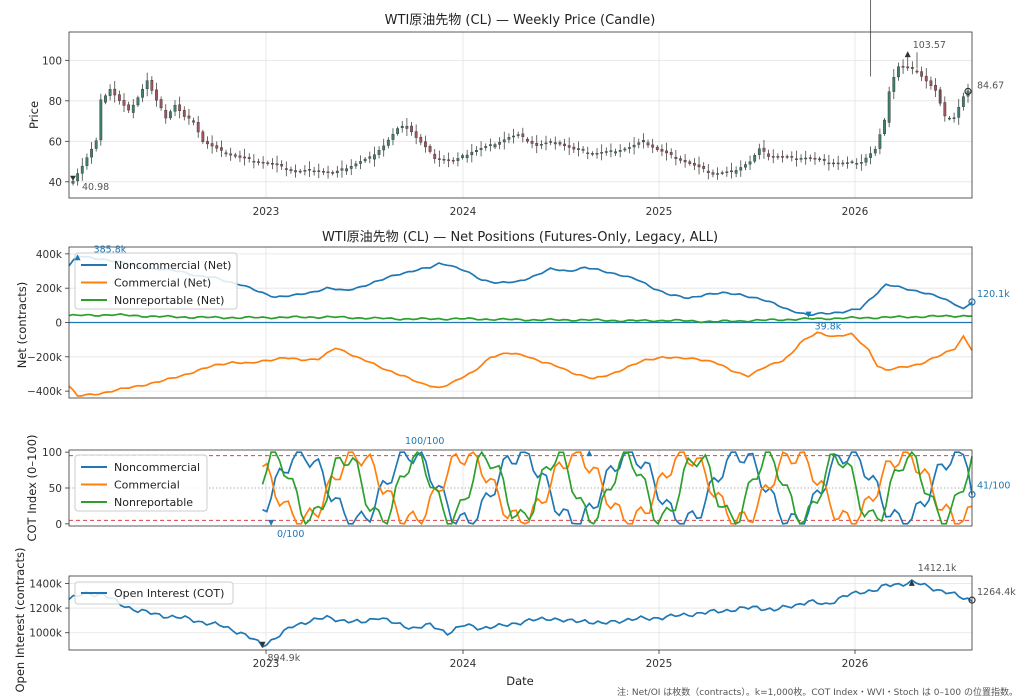  I want to click on cot-legend-box, so click(141, 483).